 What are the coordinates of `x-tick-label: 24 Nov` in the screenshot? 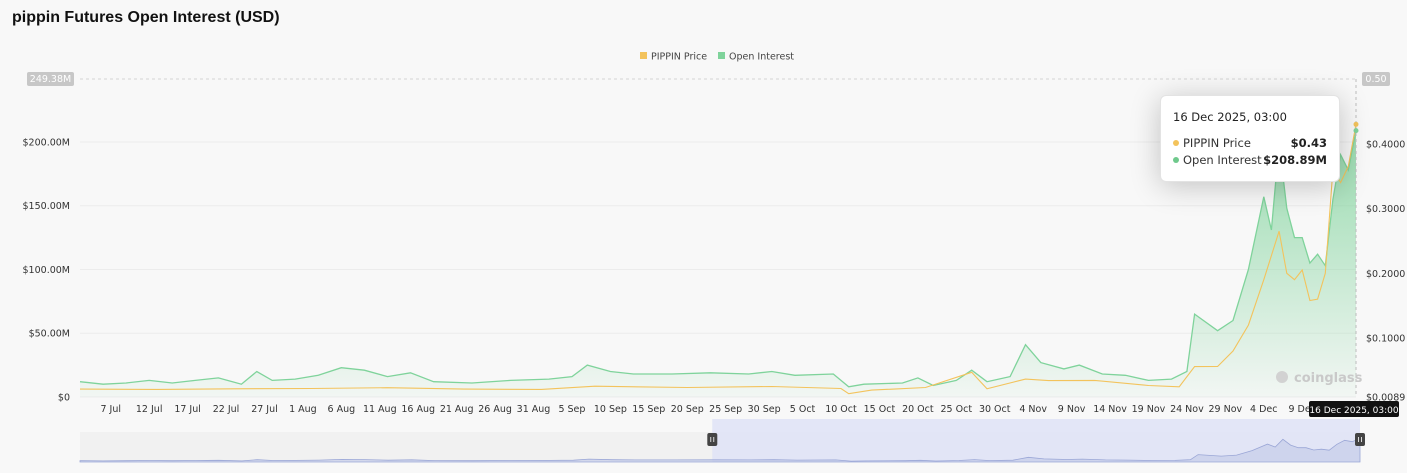 It's located at (1187, 409).